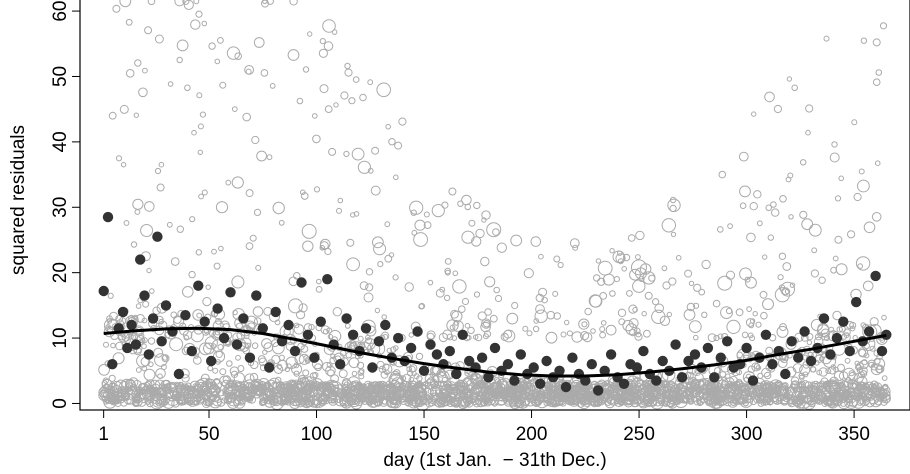 This screenshot has height=474, width=910. Describe the element at coordinates (60, 207) in the screenshot. I see `y-tick-label: 30` at that location.